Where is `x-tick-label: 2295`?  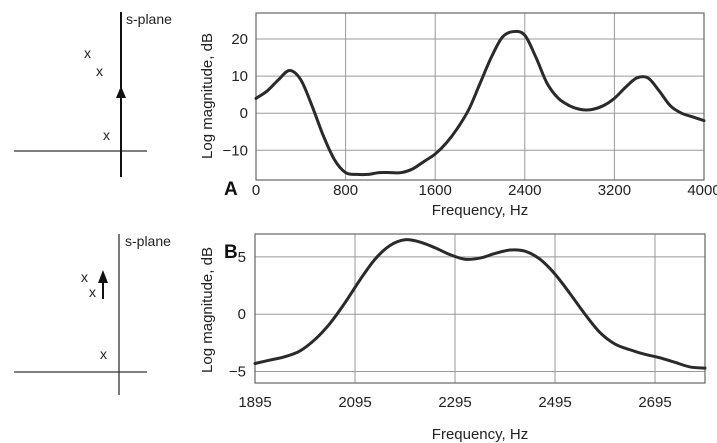
x-tick-label: 2295 is located at coordinates (454, 402).